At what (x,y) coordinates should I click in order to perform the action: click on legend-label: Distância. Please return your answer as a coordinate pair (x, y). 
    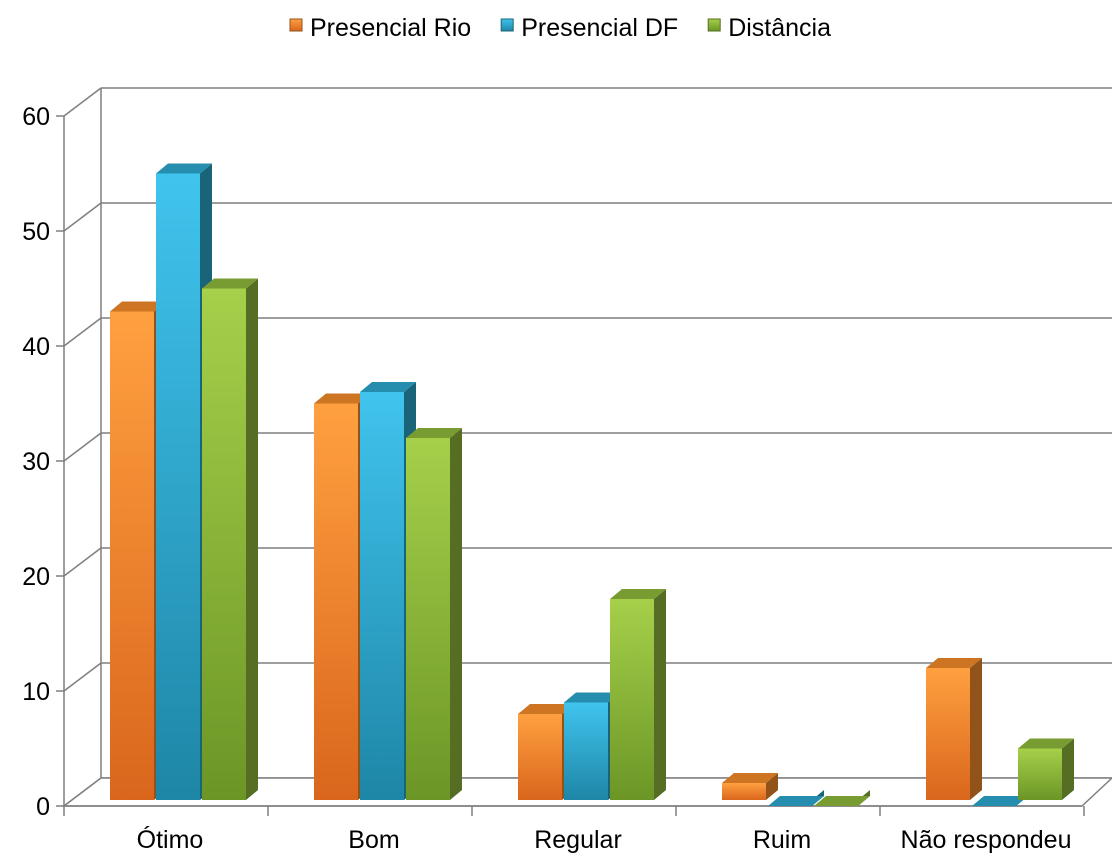
    Looking at the image, I should click on (779, 28).